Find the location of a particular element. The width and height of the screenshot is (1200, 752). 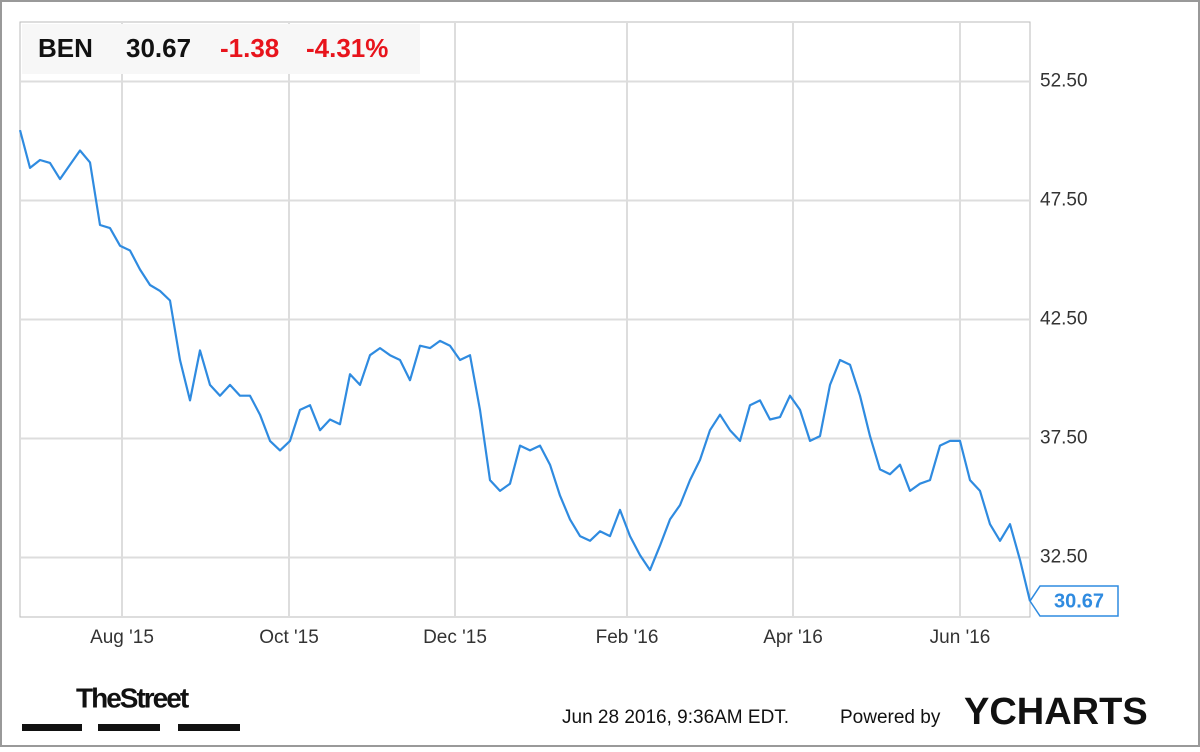

quote-box is located at coordinates (221, 49).